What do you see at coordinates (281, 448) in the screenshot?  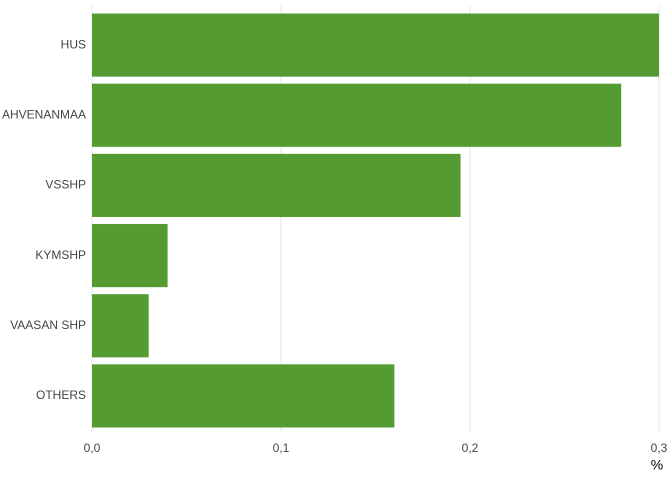 I see `x-tick-label: 0,1` at bounding box center [281, 448].